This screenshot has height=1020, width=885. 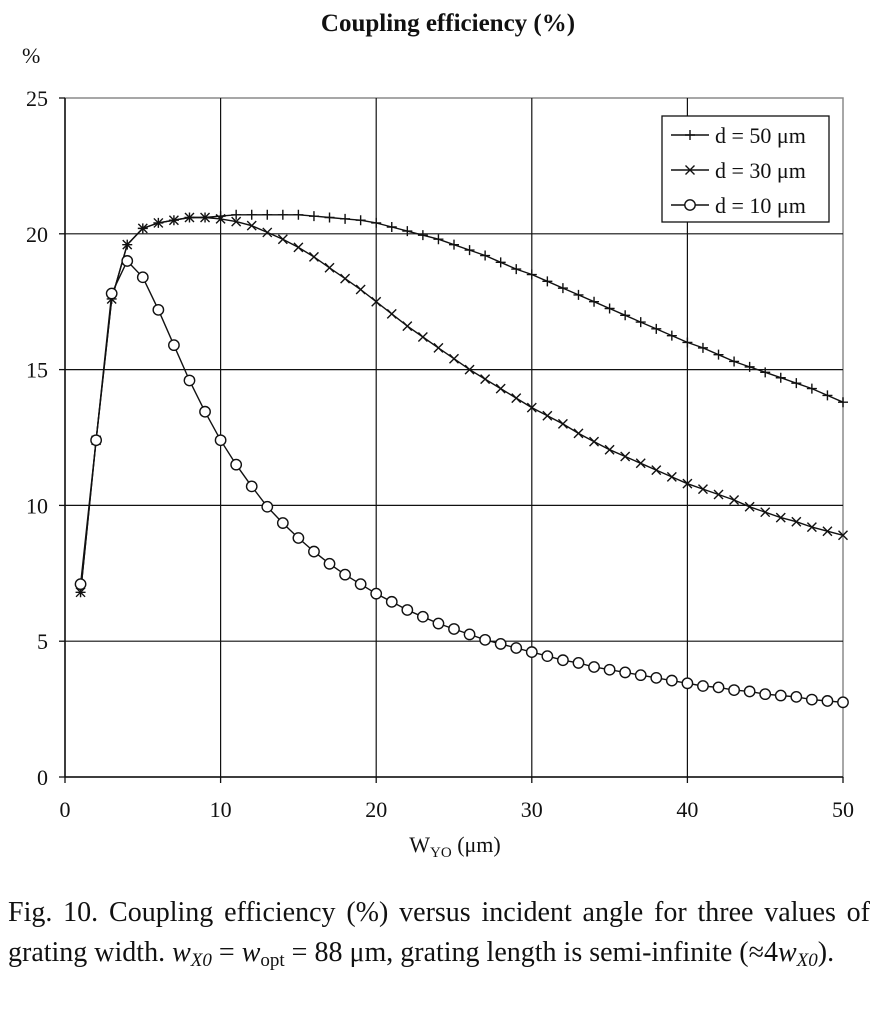 I want to click on tick-label-y-20: 20, so click(x=37, y=234).